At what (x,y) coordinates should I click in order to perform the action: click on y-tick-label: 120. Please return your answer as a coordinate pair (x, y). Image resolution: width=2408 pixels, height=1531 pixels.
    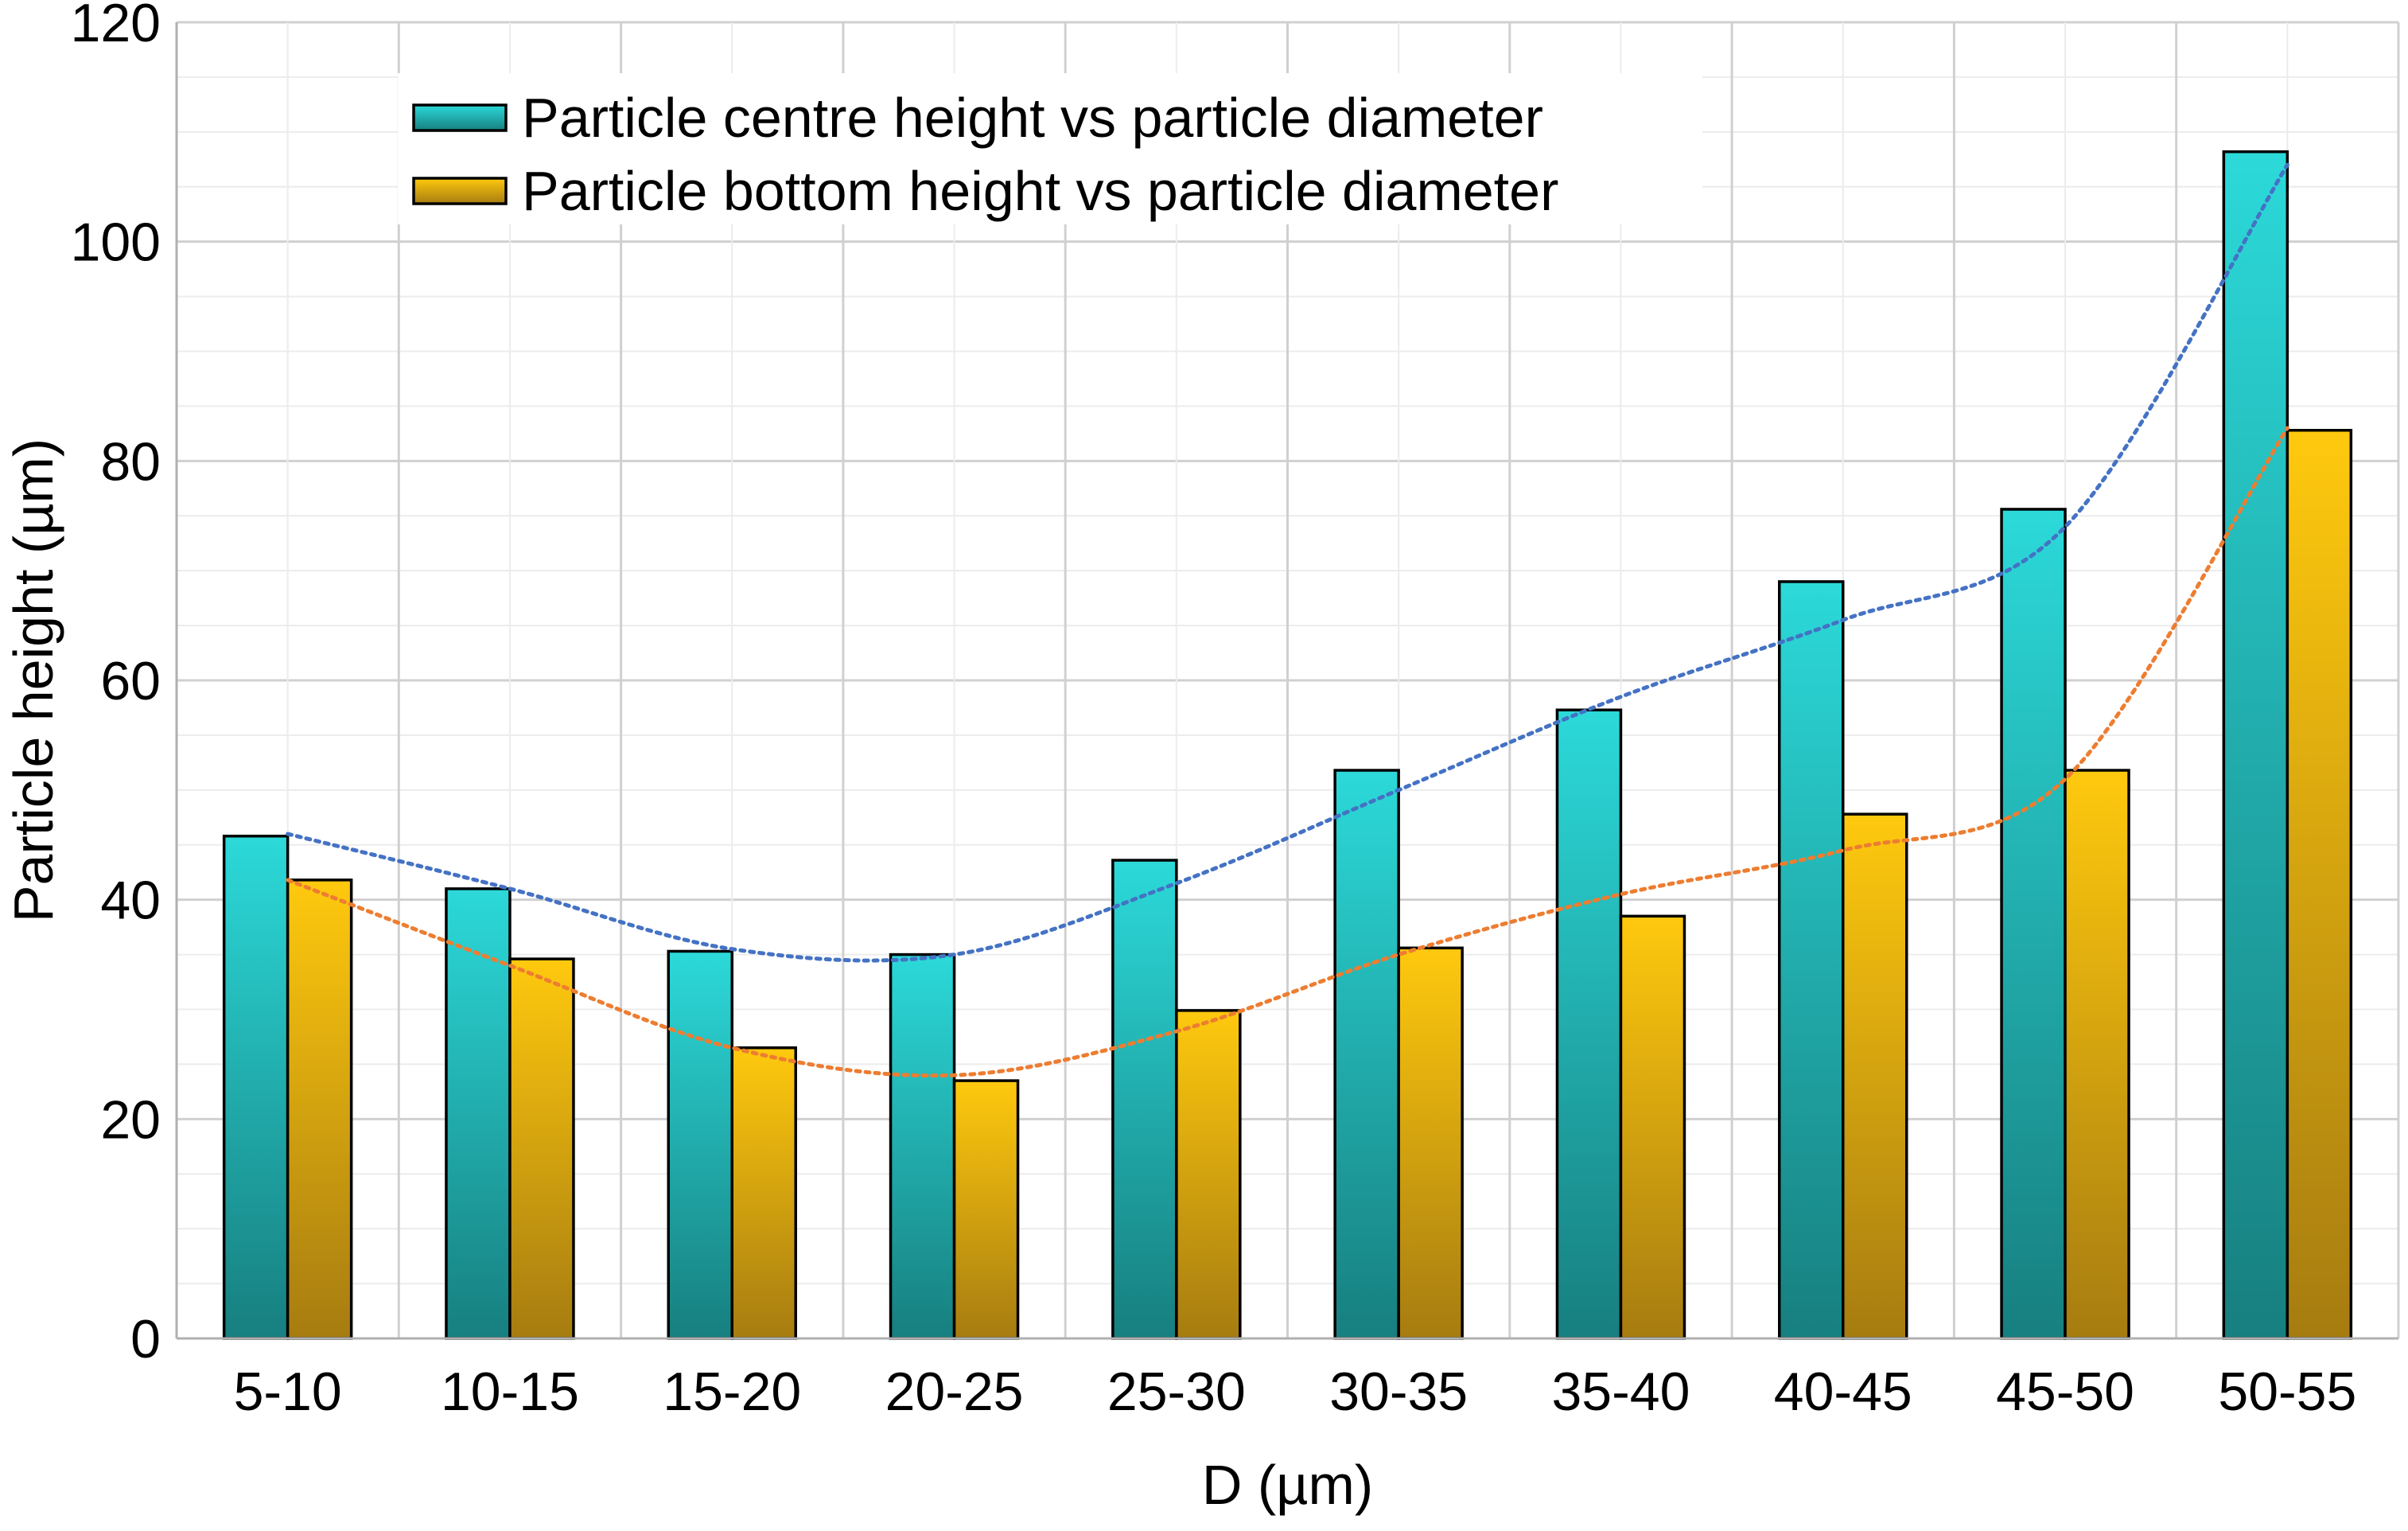
    Looking at the image, I should click on (116, 26).